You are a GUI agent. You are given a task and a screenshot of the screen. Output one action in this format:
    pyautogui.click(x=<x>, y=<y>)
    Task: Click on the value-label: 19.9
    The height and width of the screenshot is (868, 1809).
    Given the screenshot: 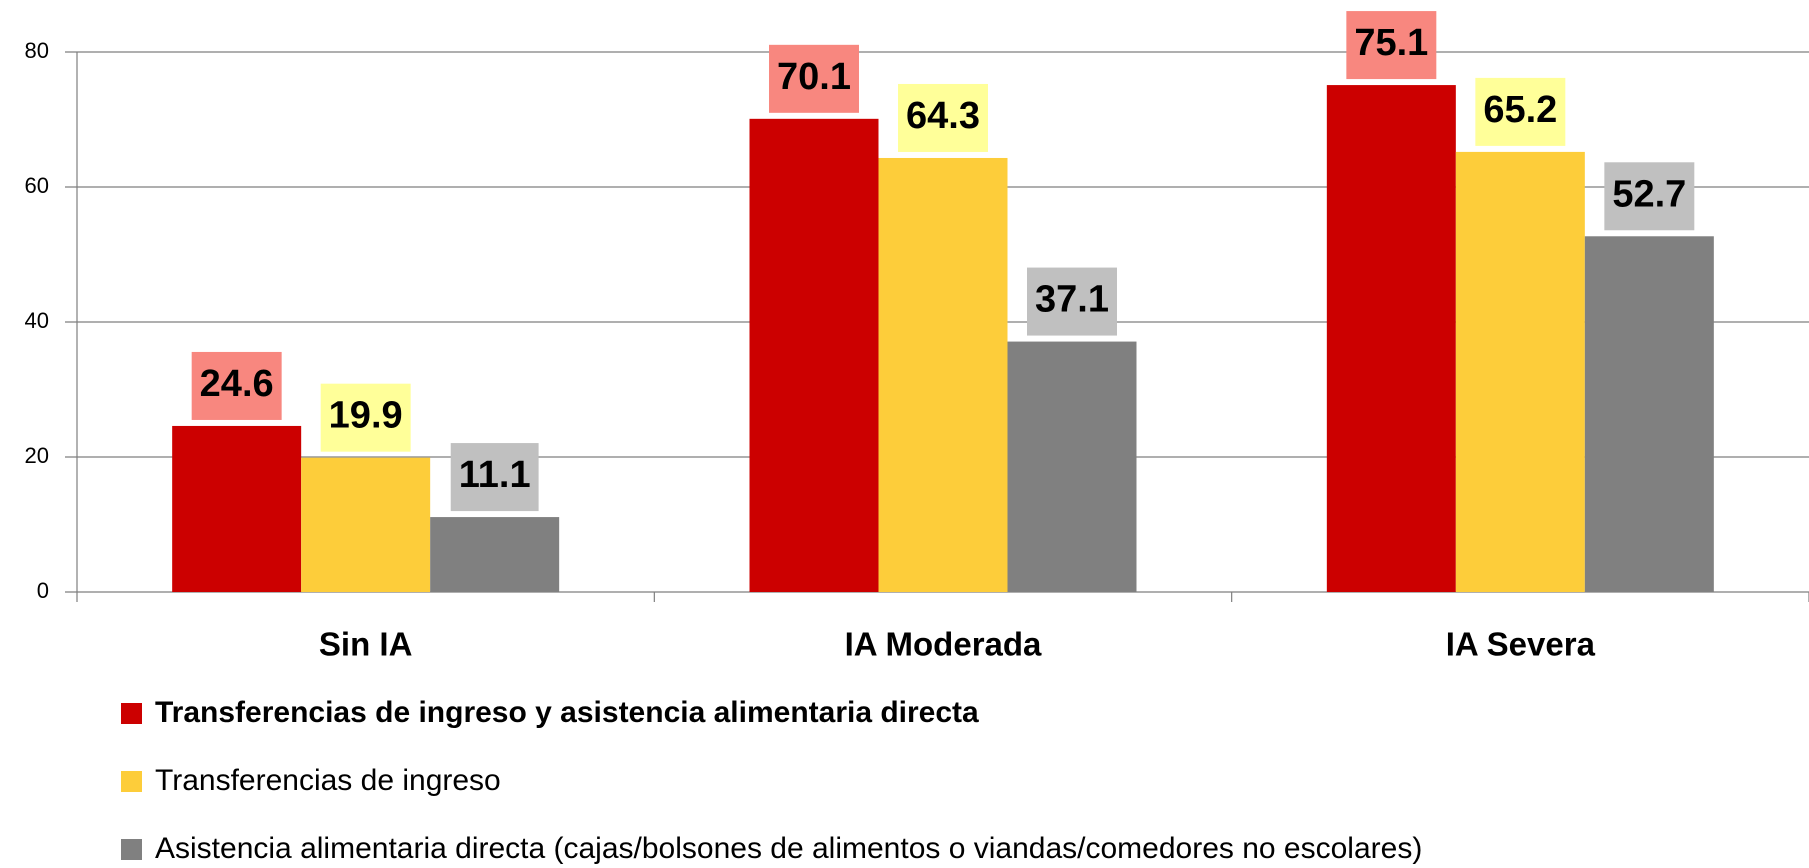 What is the action you would take?
    pyautogui.click(x=366, y=416)
    